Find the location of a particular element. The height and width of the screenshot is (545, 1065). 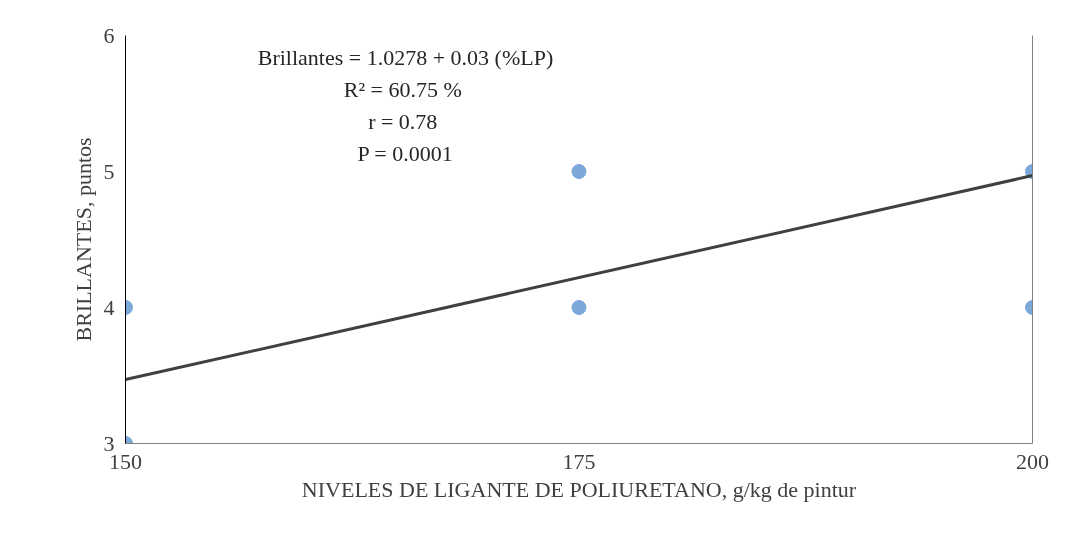

y-tick-label: 5 is located at coordinates (109, 171).